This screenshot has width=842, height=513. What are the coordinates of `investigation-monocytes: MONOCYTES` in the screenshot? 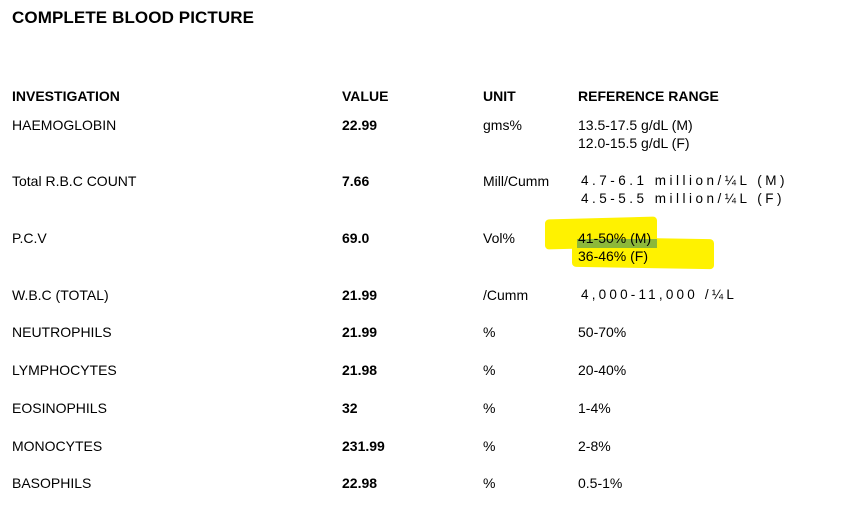 It's located at (57, 446).